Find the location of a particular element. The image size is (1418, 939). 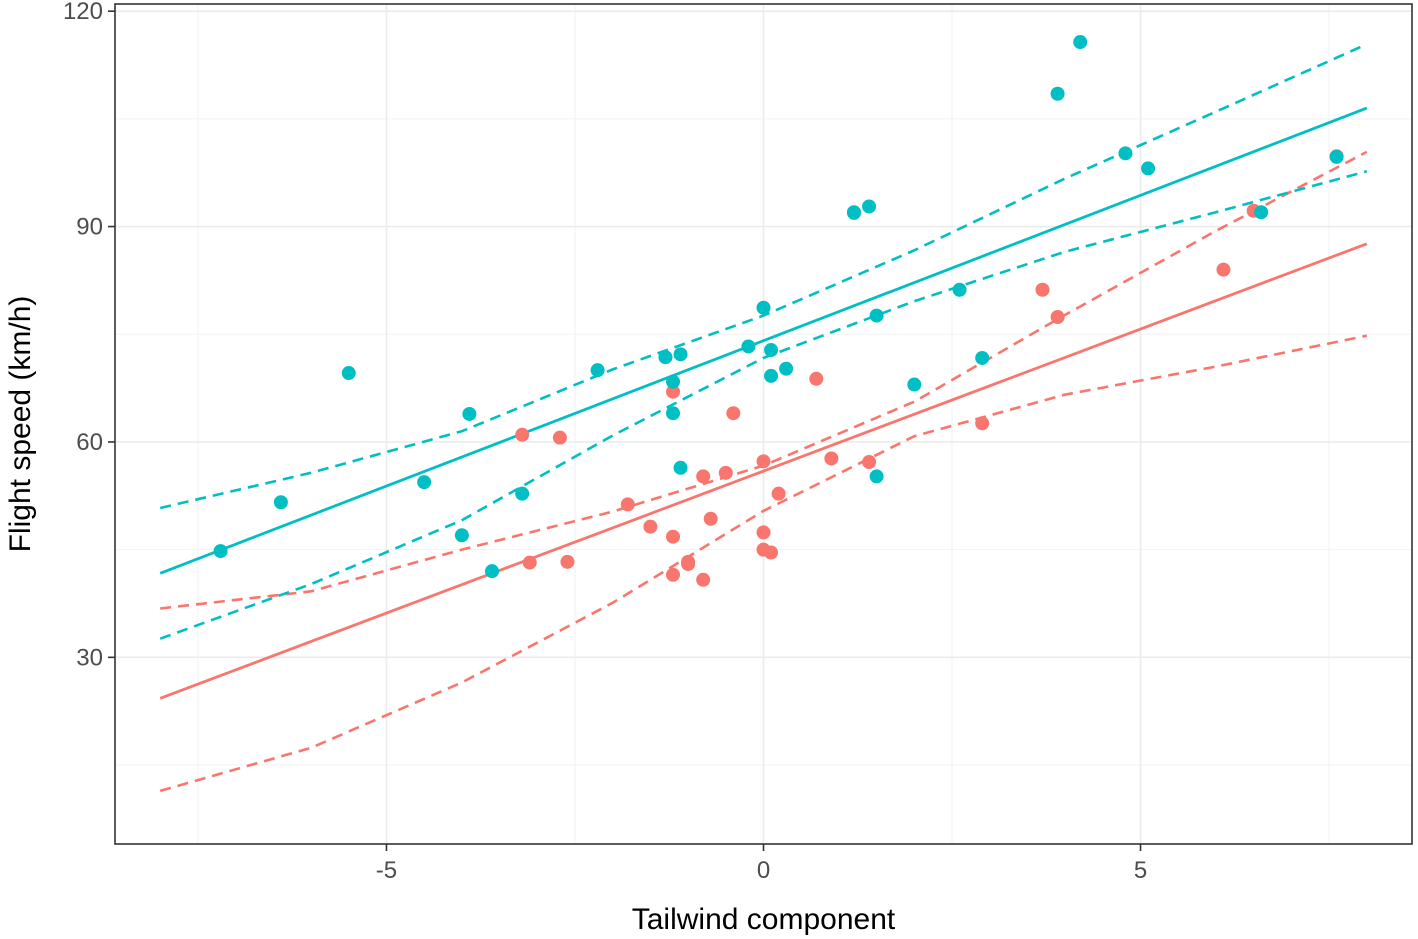

y-tick-label: 30 is located at coordinates (89, 657).